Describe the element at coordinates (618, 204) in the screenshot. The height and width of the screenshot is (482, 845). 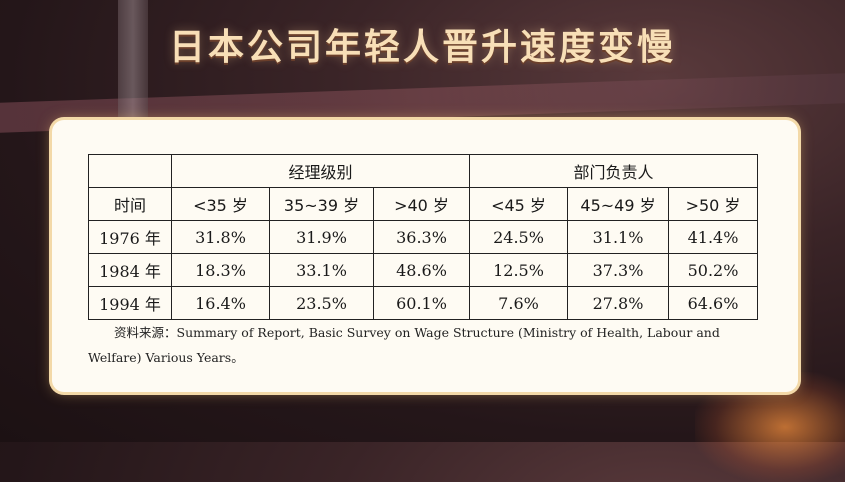
I see `column-header: 45~49 岁` at that location.